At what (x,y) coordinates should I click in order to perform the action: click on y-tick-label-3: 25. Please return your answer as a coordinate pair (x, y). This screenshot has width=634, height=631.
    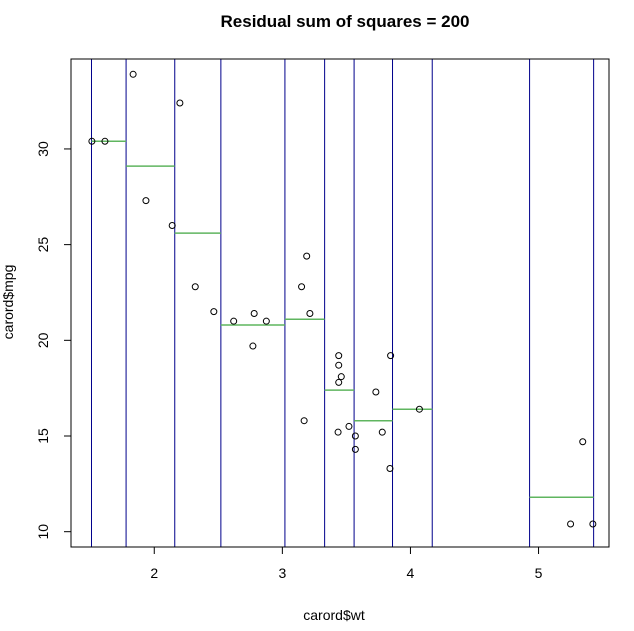
    Looking at the image, I should click on (43, 245).